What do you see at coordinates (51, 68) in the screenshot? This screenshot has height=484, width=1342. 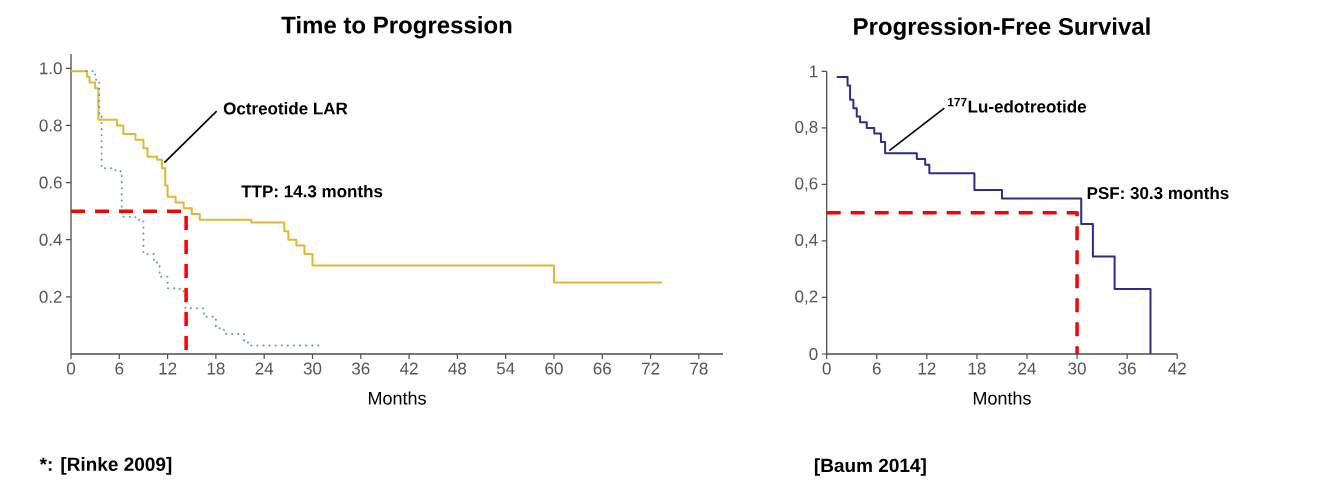 I see `y-tick-label: 1.0` at bounding box center [51, 68].